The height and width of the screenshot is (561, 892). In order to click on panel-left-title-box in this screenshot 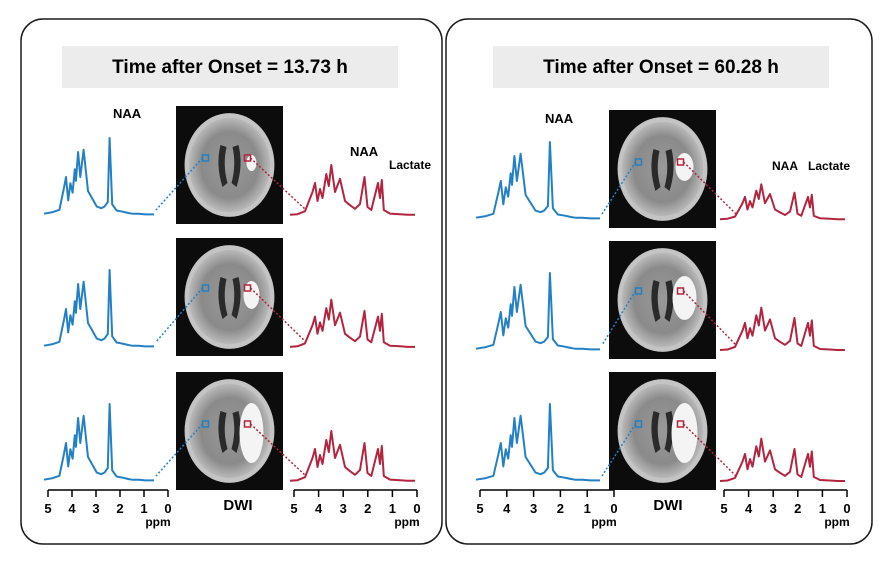, I will do `click(230, 67)`.